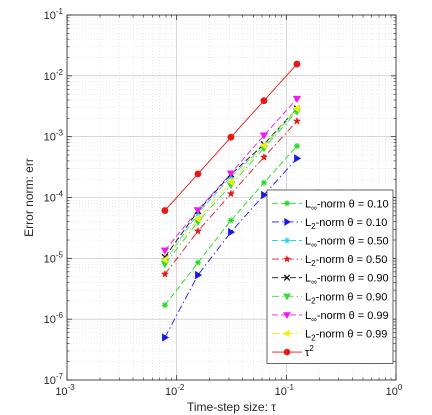 The width and height of the screenshot is (432, 415). Describe the element at coordinates (231, 137) in the screenshot. I see `data-point-s8-p2` at that location.